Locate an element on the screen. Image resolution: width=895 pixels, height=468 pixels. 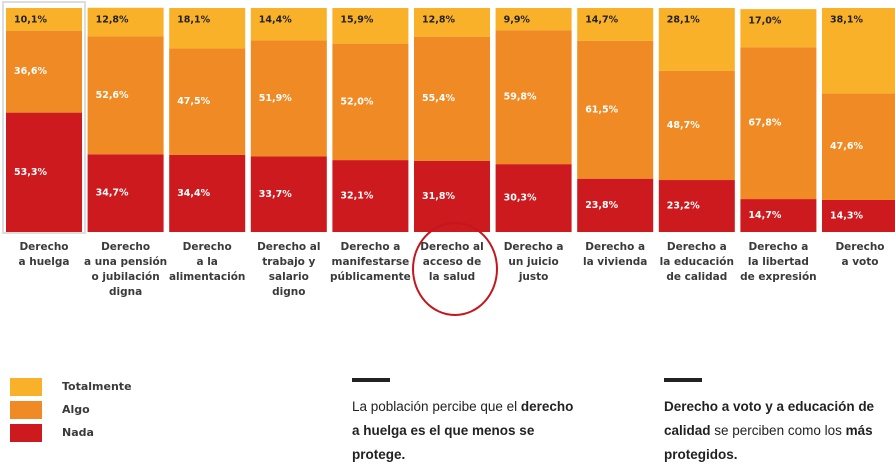
value-label: 47,5% is located at coordinates (193, 101).